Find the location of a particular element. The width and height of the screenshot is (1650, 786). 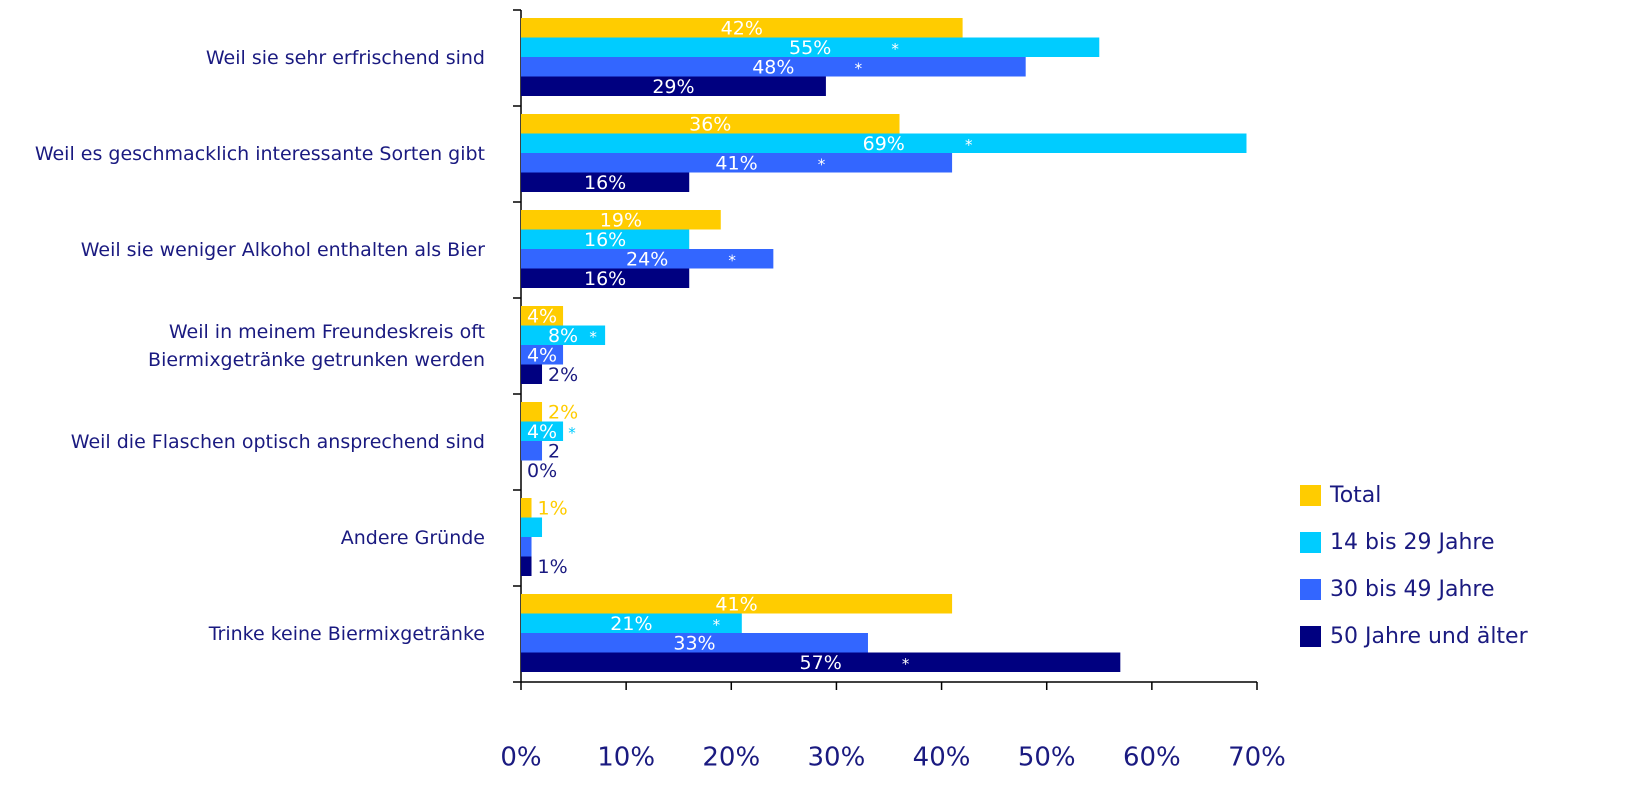

category-line: Trinke keine Biermixgetränke is located at coordinates (346, 634).